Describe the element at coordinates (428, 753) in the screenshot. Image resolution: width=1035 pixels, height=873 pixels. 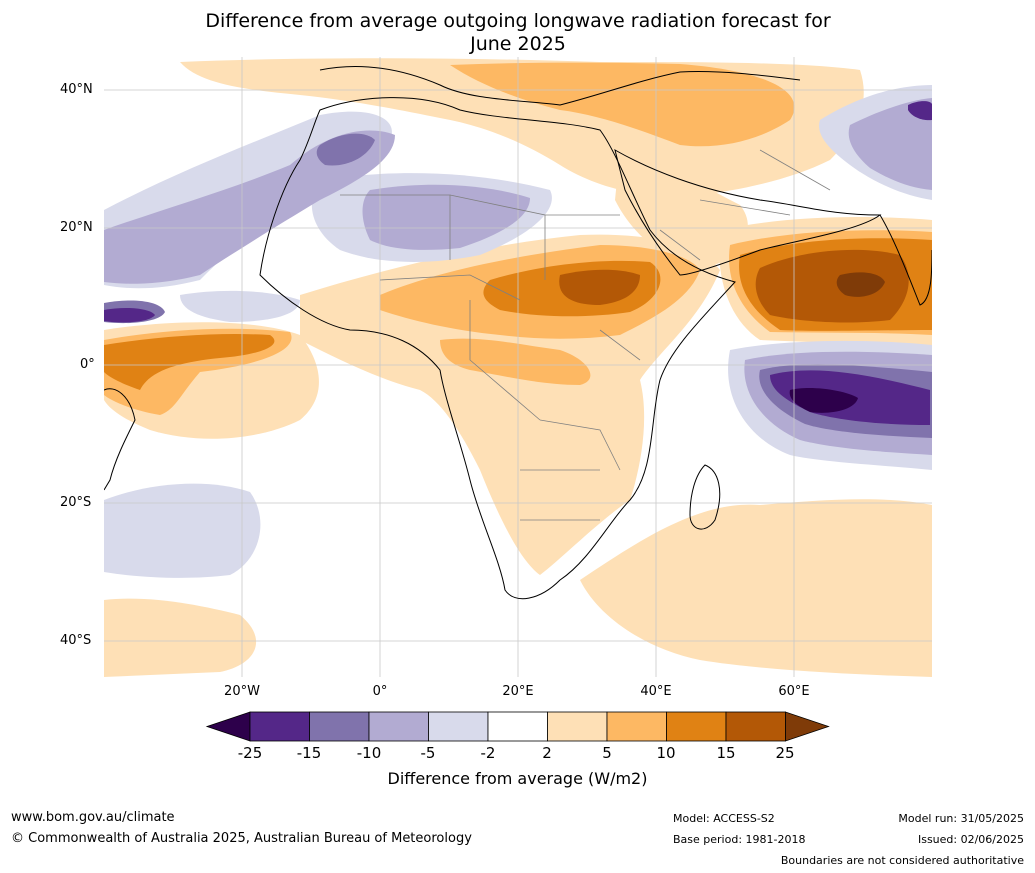
I see `colorbar-tick: -5` at that location.